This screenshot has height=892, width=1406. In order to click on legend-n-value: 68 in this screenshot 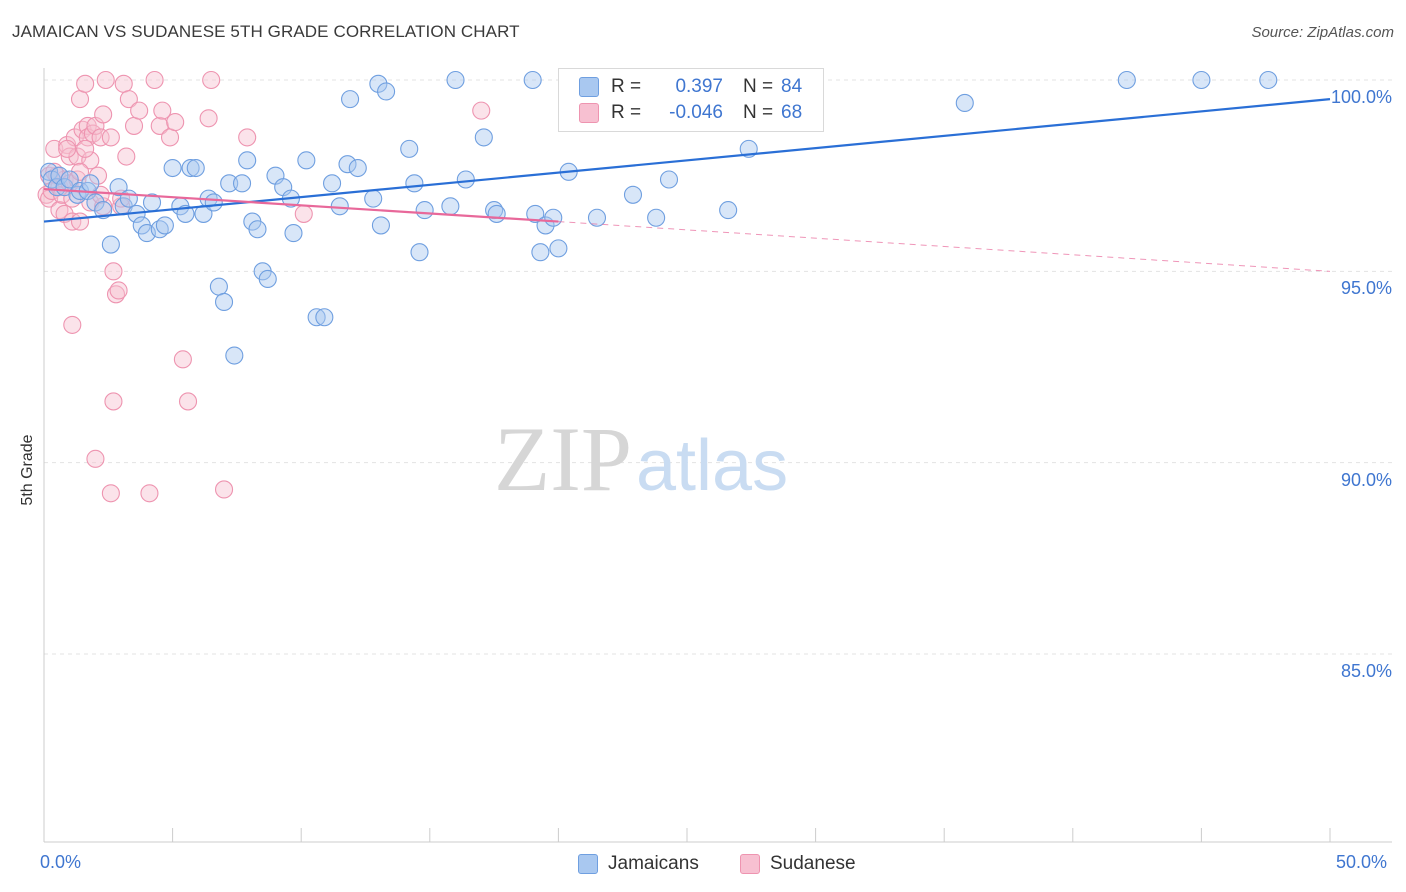, I will do `click(792, 112)`.